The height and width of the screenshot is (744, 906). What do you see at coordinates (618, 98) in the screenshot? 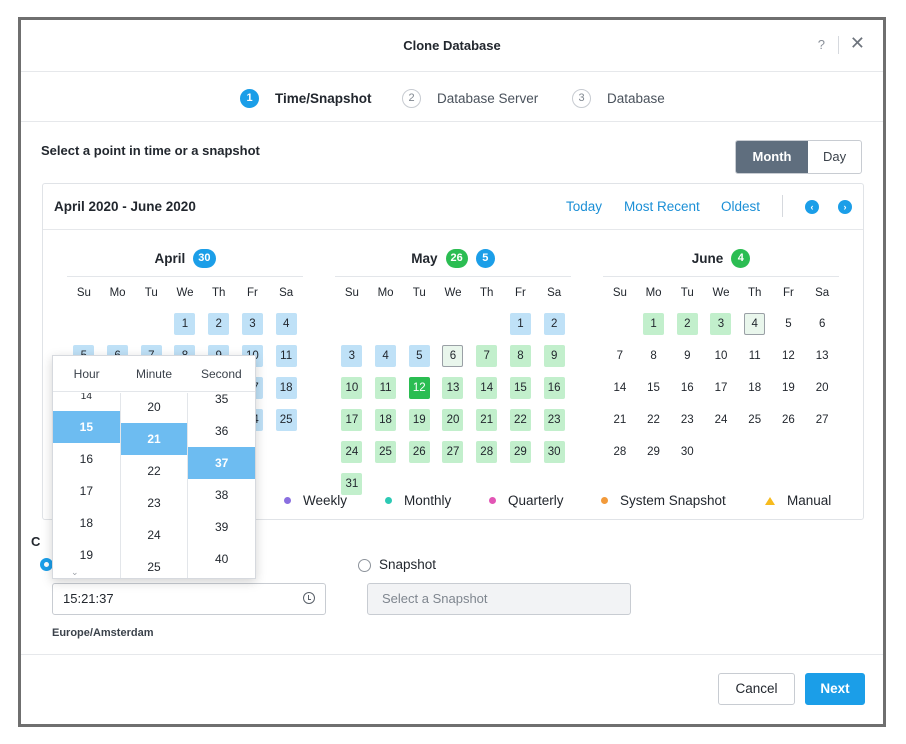
I see `step-database: 3 Database` at bounding box center [618, 98].